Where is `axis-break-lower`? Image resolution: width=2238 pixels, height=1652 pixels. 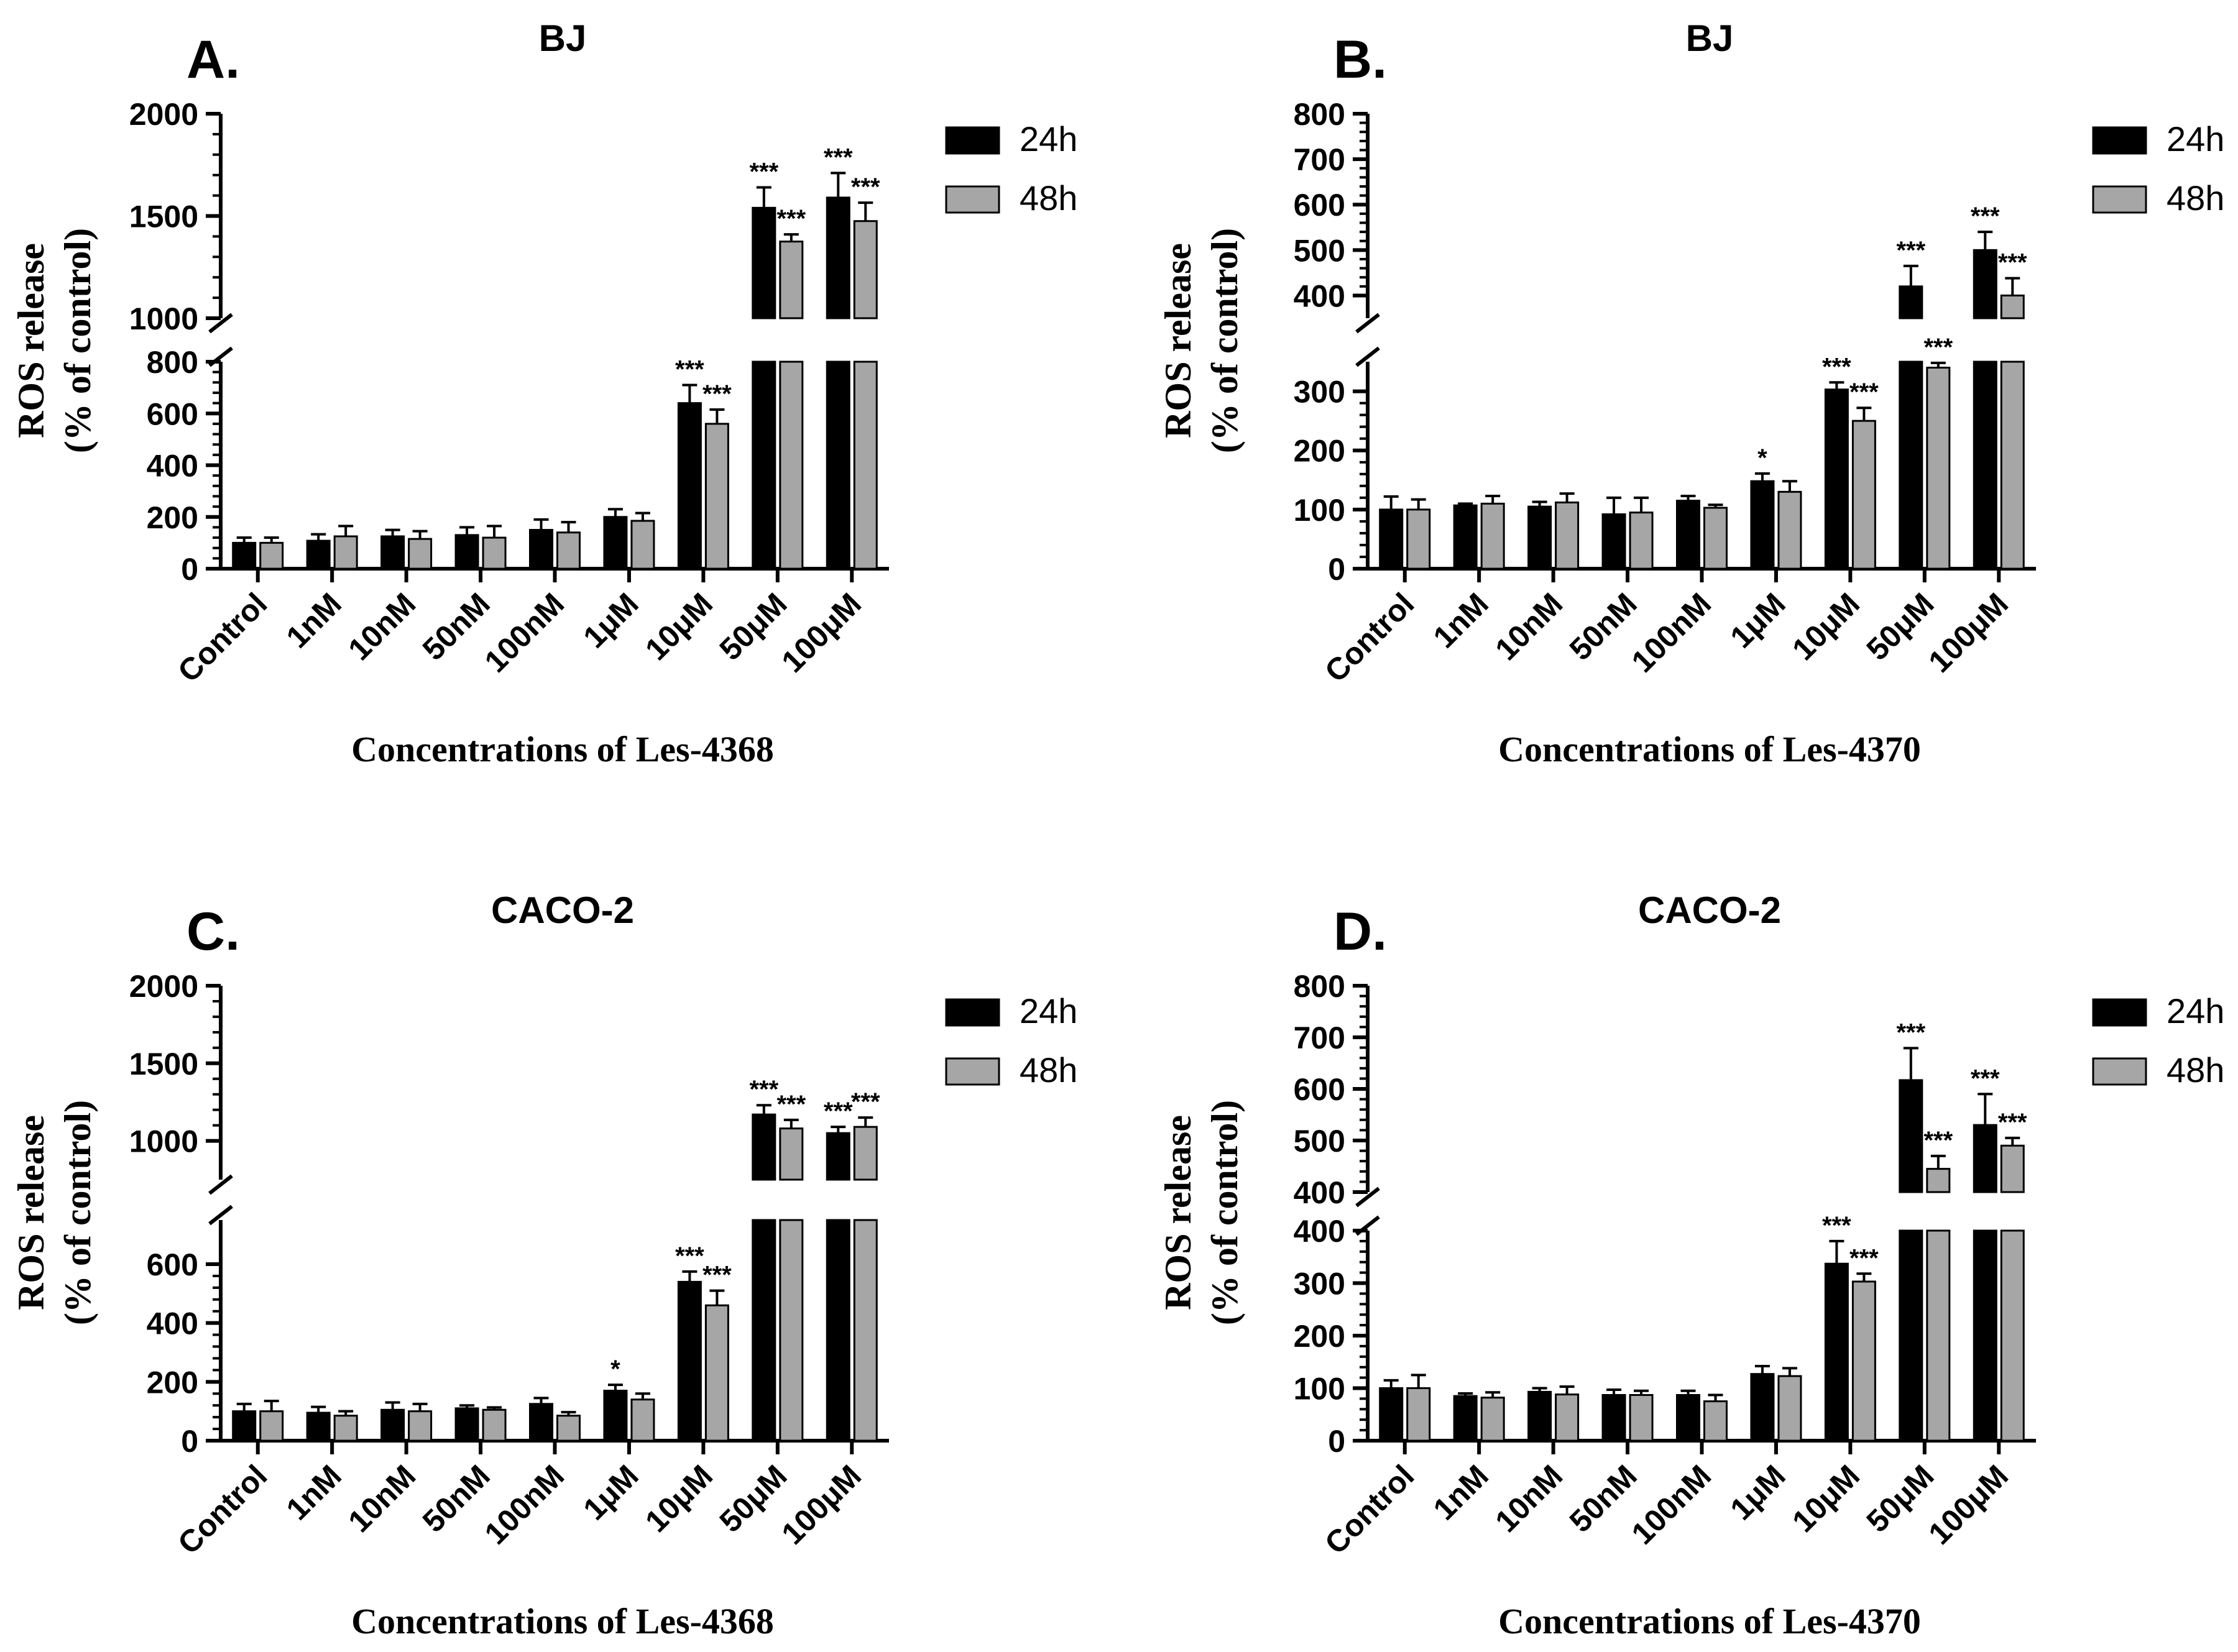 axis-break-lower is located at coordinates (1368, 356).